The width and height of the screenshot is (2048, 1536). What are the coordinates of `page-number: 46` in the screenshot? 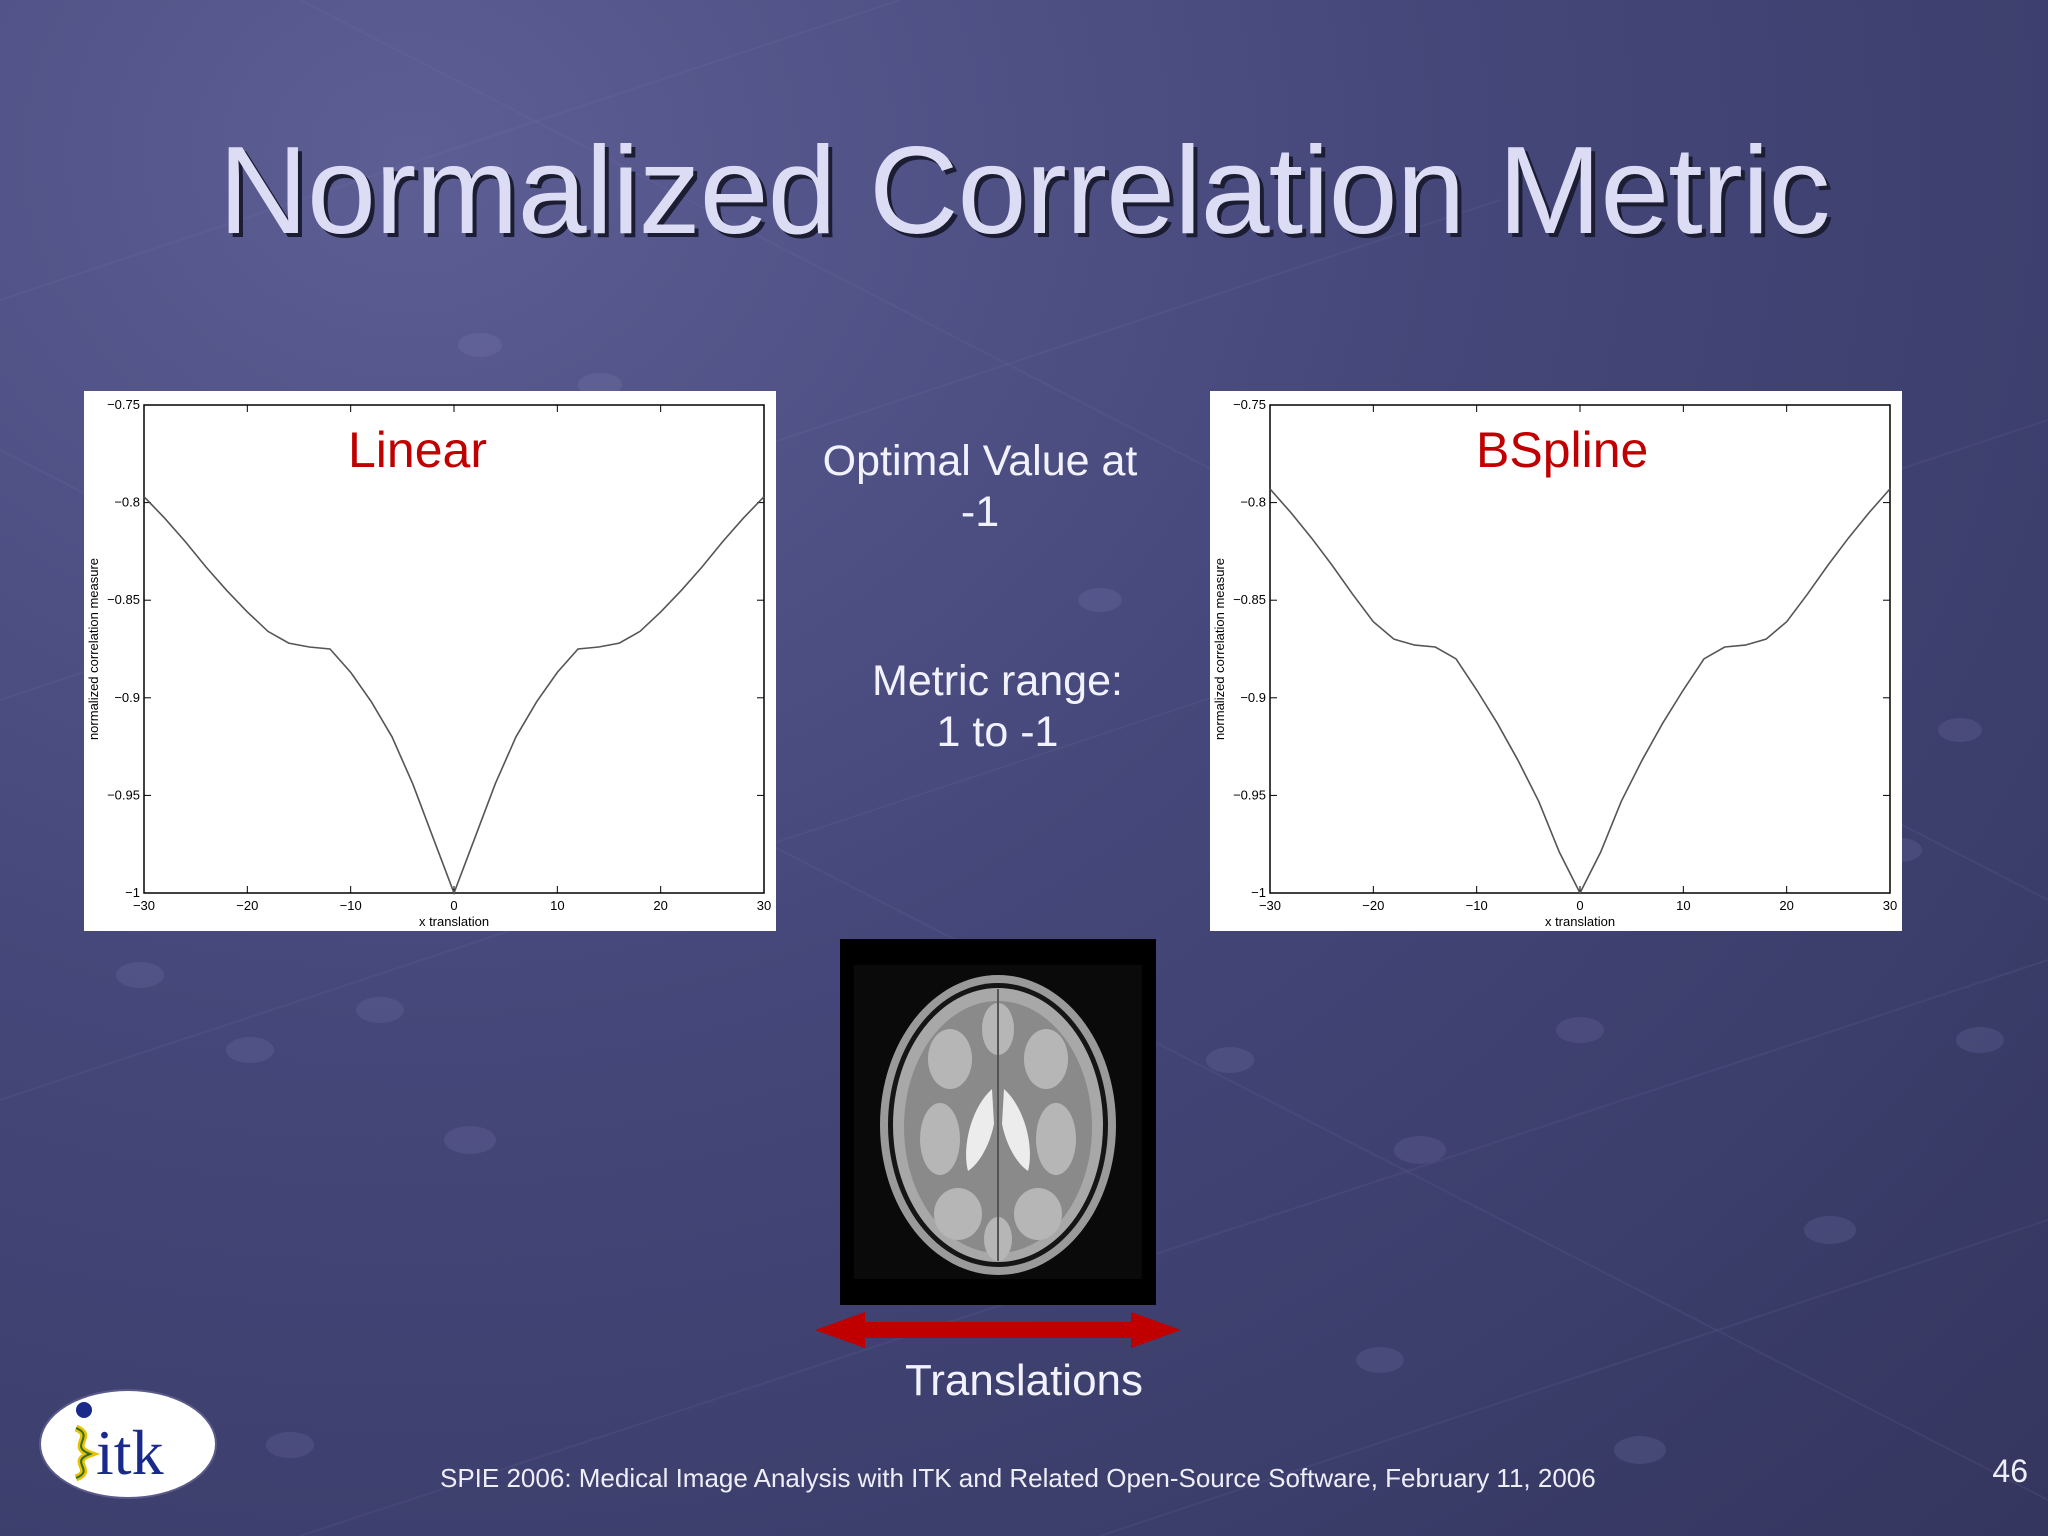 It's located at (2010, 1471).